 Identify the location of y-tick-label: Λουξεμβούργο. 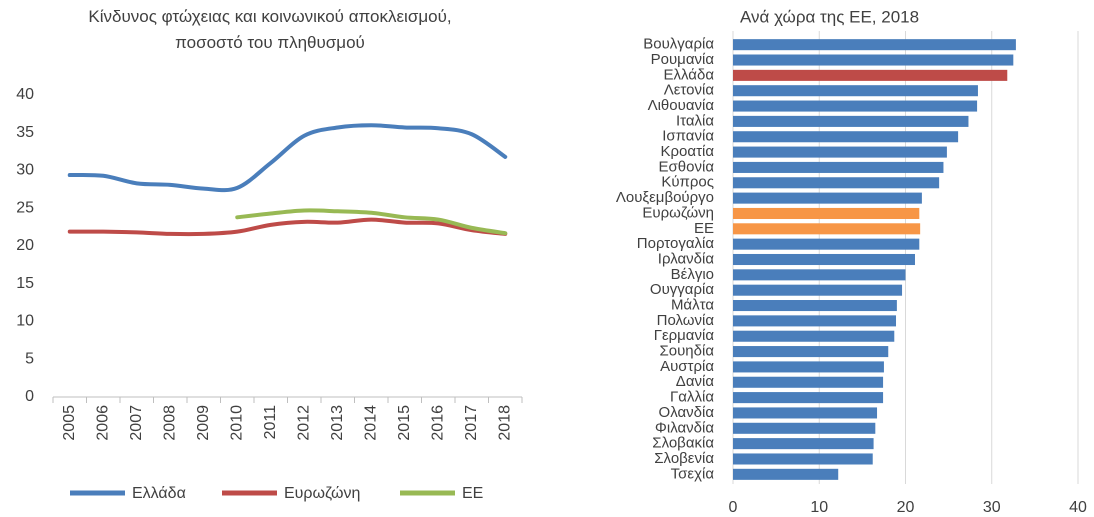
(665, 197).